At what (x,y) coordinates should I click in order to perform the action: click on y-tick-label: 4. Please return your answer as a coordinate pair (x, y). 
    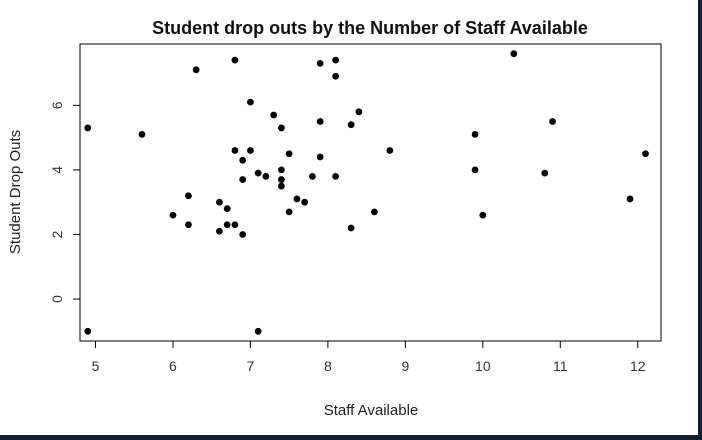
    Looking at the image, I should click on (57, 170).